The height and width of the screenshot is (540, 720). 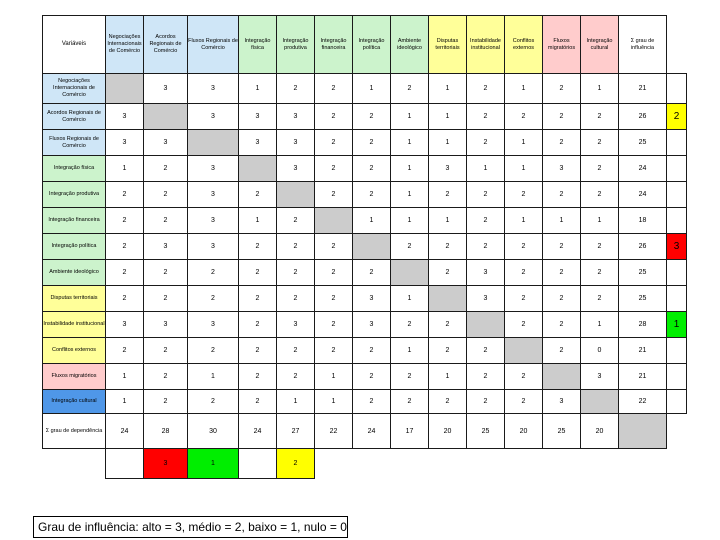 What do you see at coordinates (523, 44) in the screenshot?
I see `col-header: Conflitos externos` at bounding box center [523, 44].